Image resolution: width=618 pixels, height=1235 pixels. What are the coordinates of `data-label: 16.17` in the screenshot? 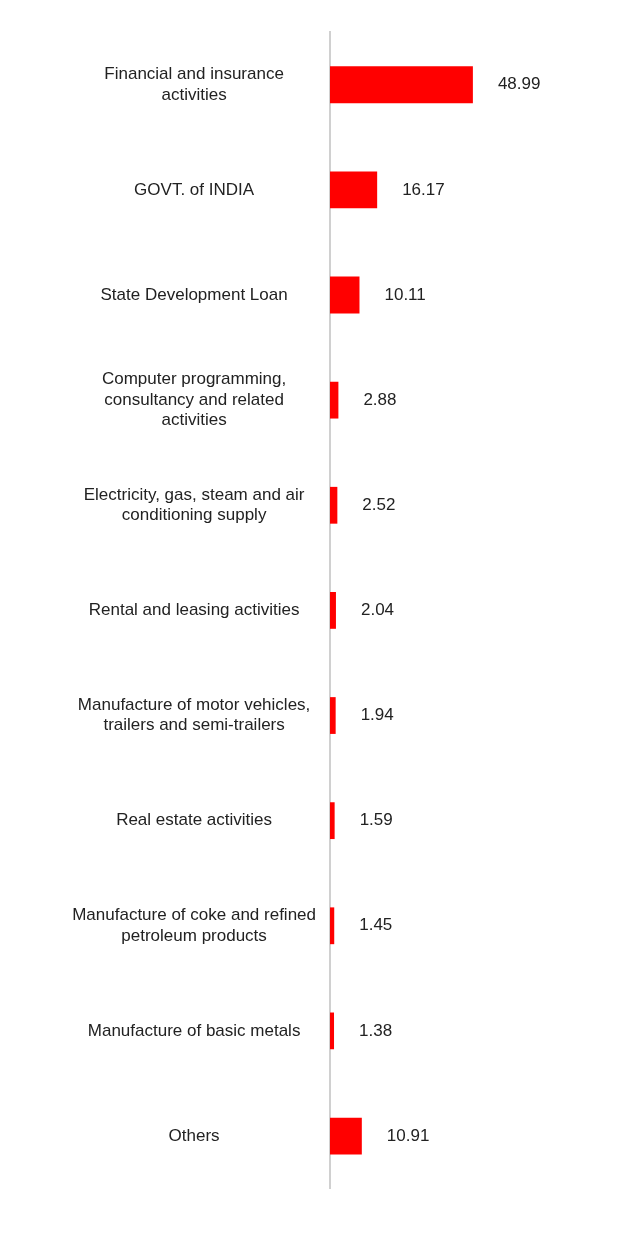 It's located at (423, 189).